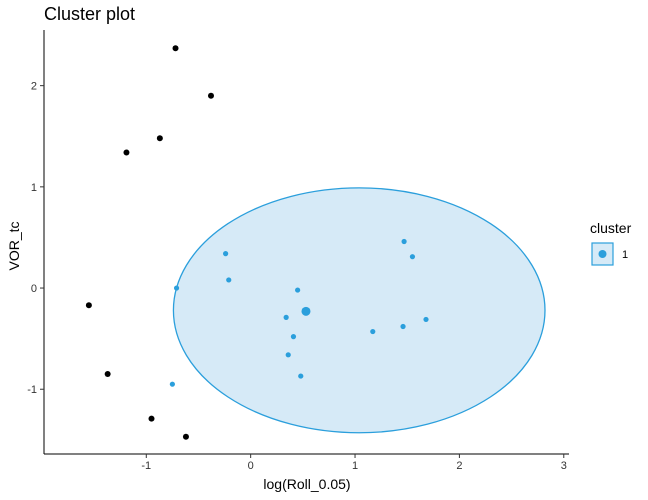  Describe the element at coordinates (355, 466) in the screenshot. I see `x-tick-label: 1` at that location.